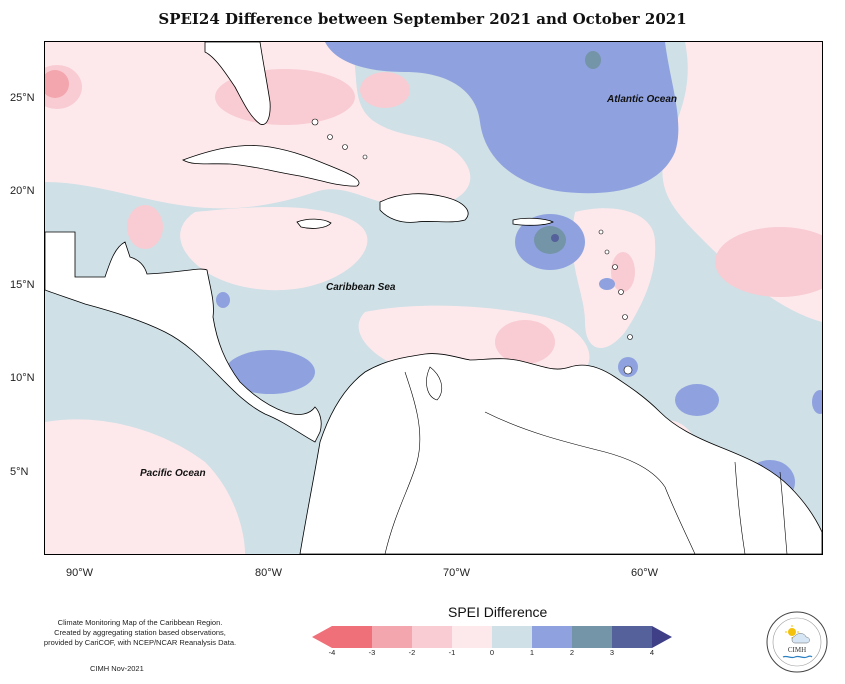 The height and width of the screenshot is (684, 845). Describe the element at coordinates (385, 90) in the screenshot. I see `field-pink2-bahamas` at that location.